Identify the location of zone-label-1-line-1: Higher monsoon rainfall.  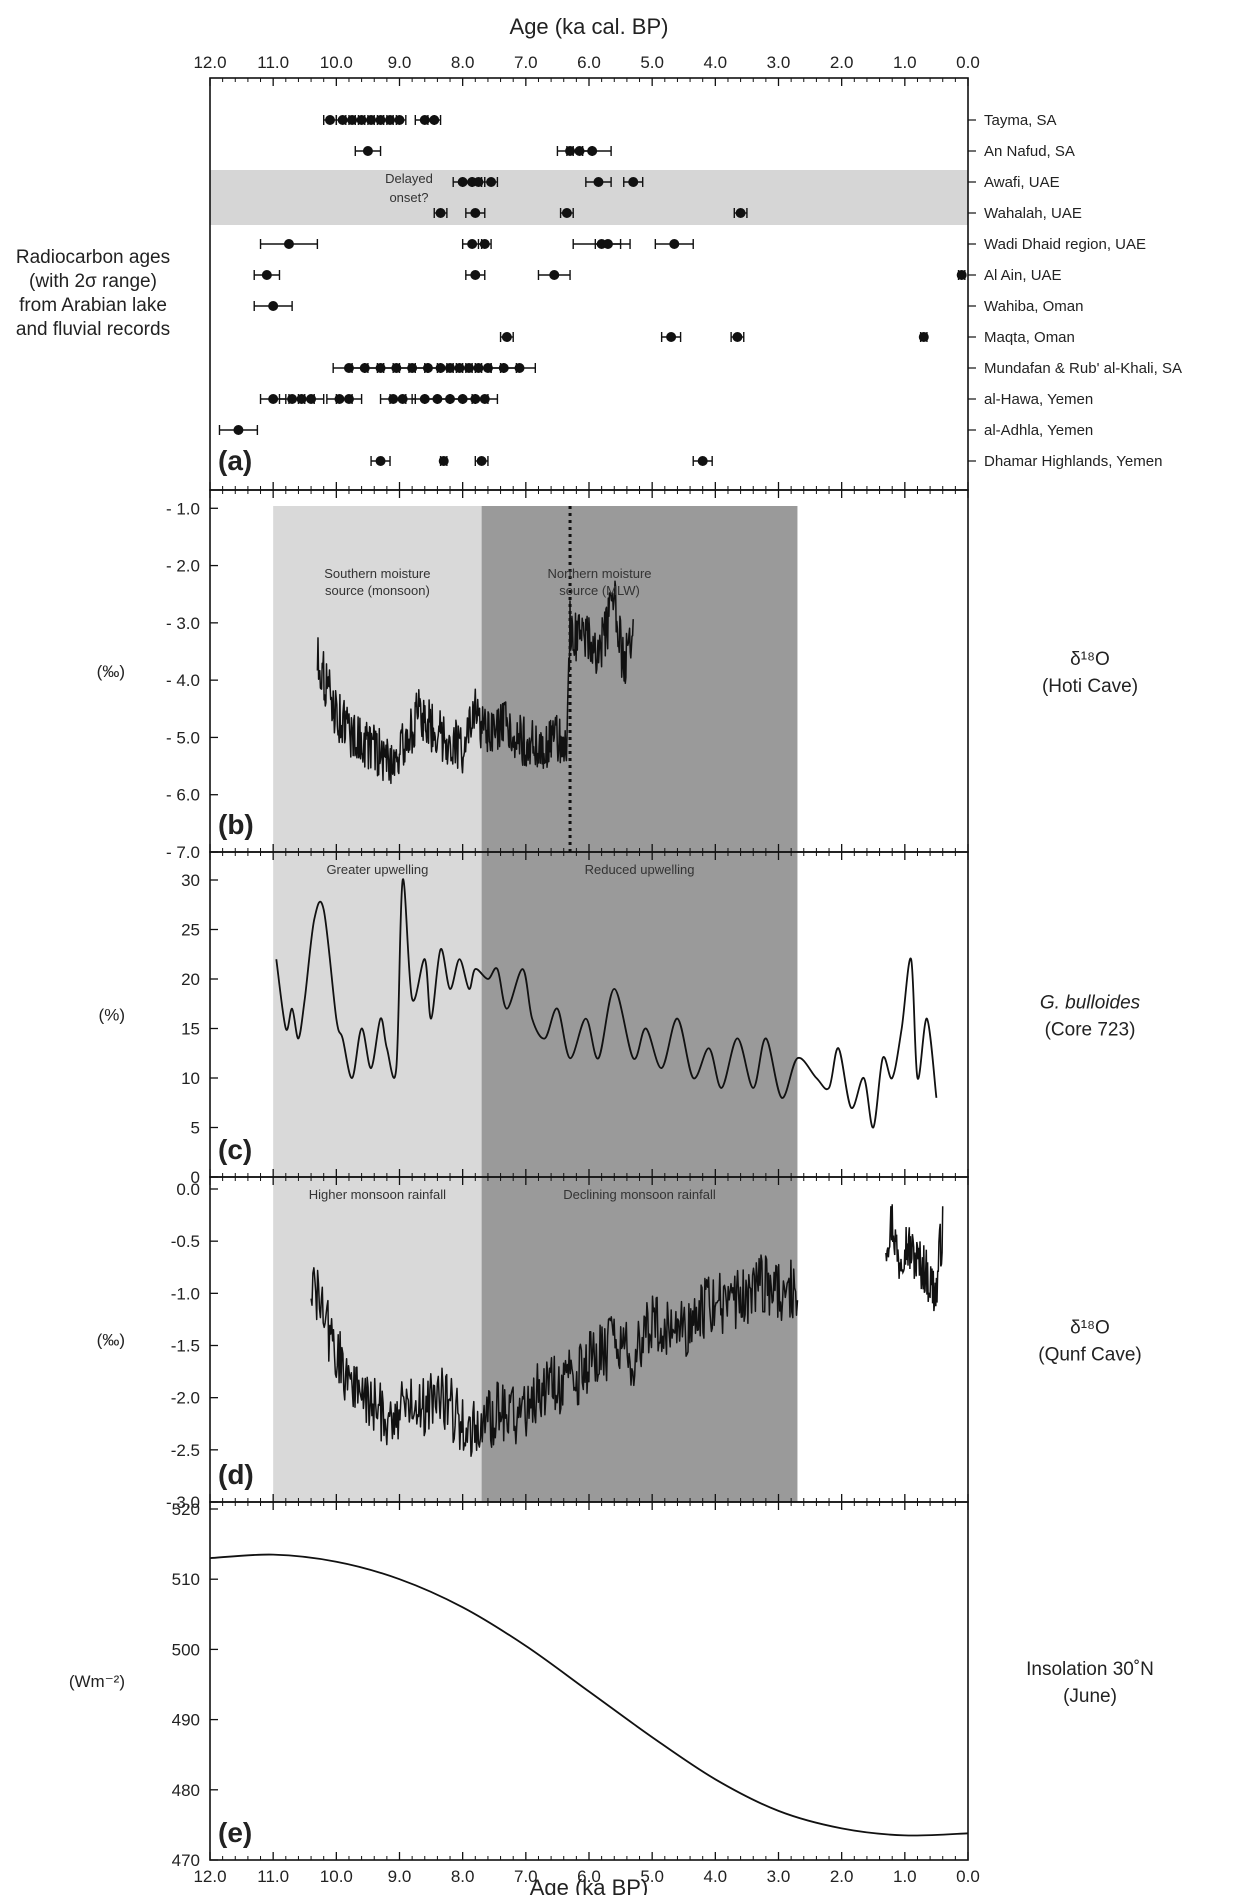
(377, 1194).